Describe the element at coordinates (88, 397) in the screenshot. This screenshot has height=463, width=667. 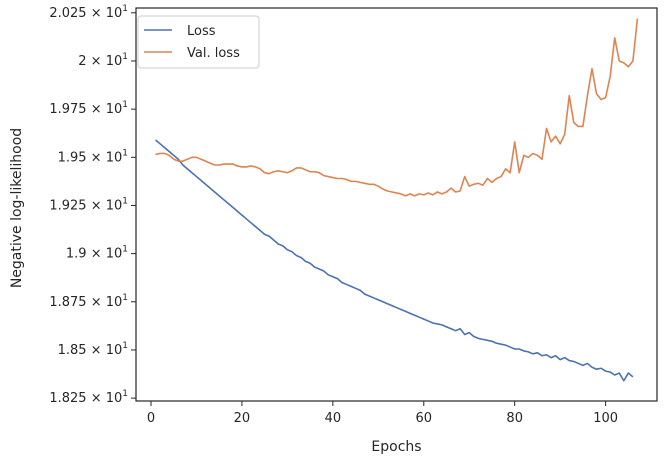
I see `y-tick-label: 1.825 × 10¹` at that location.